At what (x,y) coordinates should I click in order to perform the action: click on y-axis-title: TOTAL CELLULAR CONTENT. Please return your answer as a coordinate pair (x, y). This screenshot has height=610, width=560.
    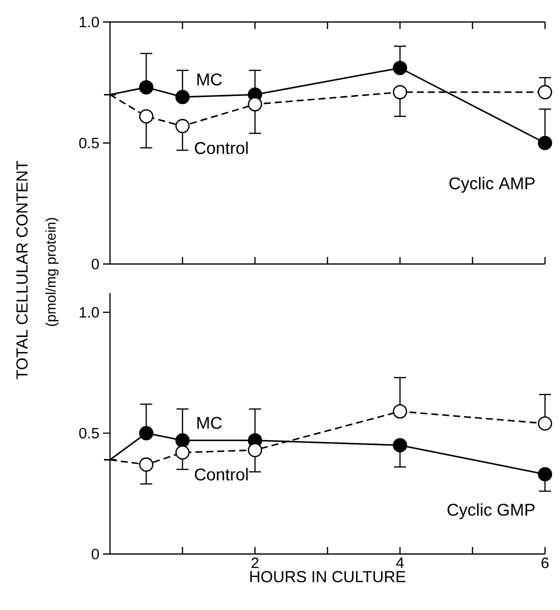
    Looking at the image, I should click on (22, 270).